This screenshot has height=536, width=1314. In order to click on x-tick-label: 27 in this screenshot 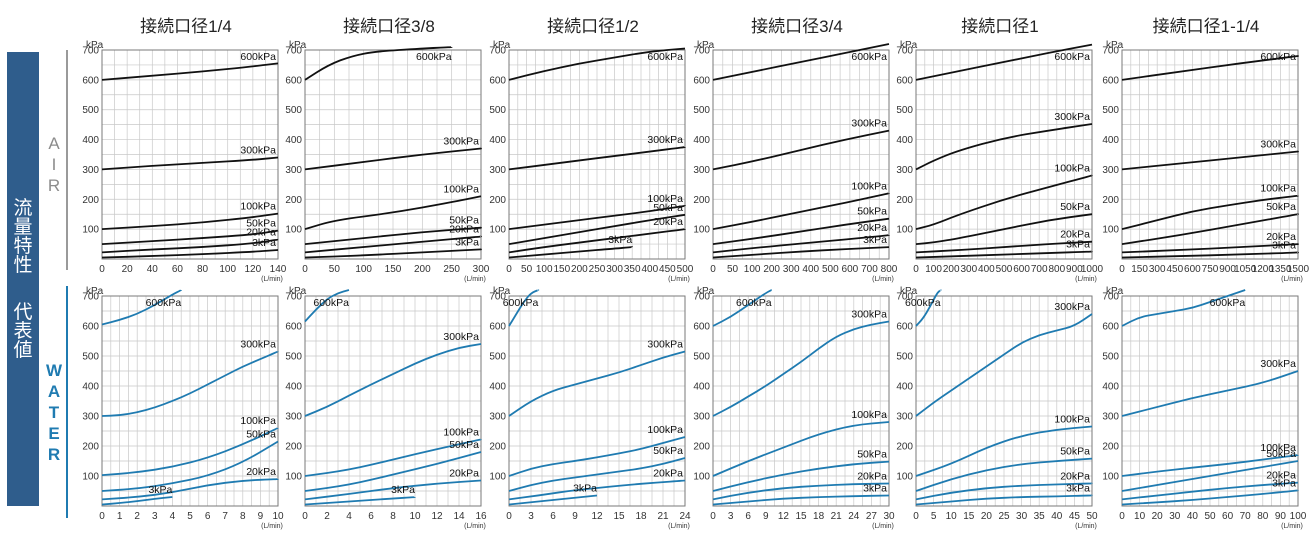, I will do `click(872, 516)`.